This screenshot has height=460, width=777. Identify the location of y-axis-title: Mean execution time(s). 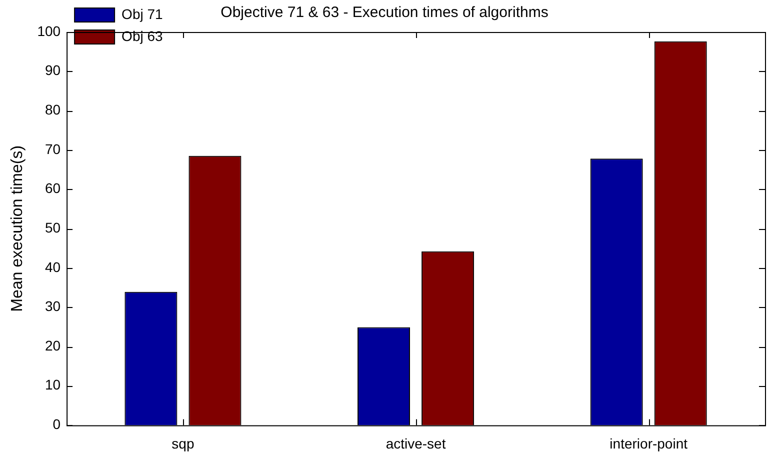
(17, 228).